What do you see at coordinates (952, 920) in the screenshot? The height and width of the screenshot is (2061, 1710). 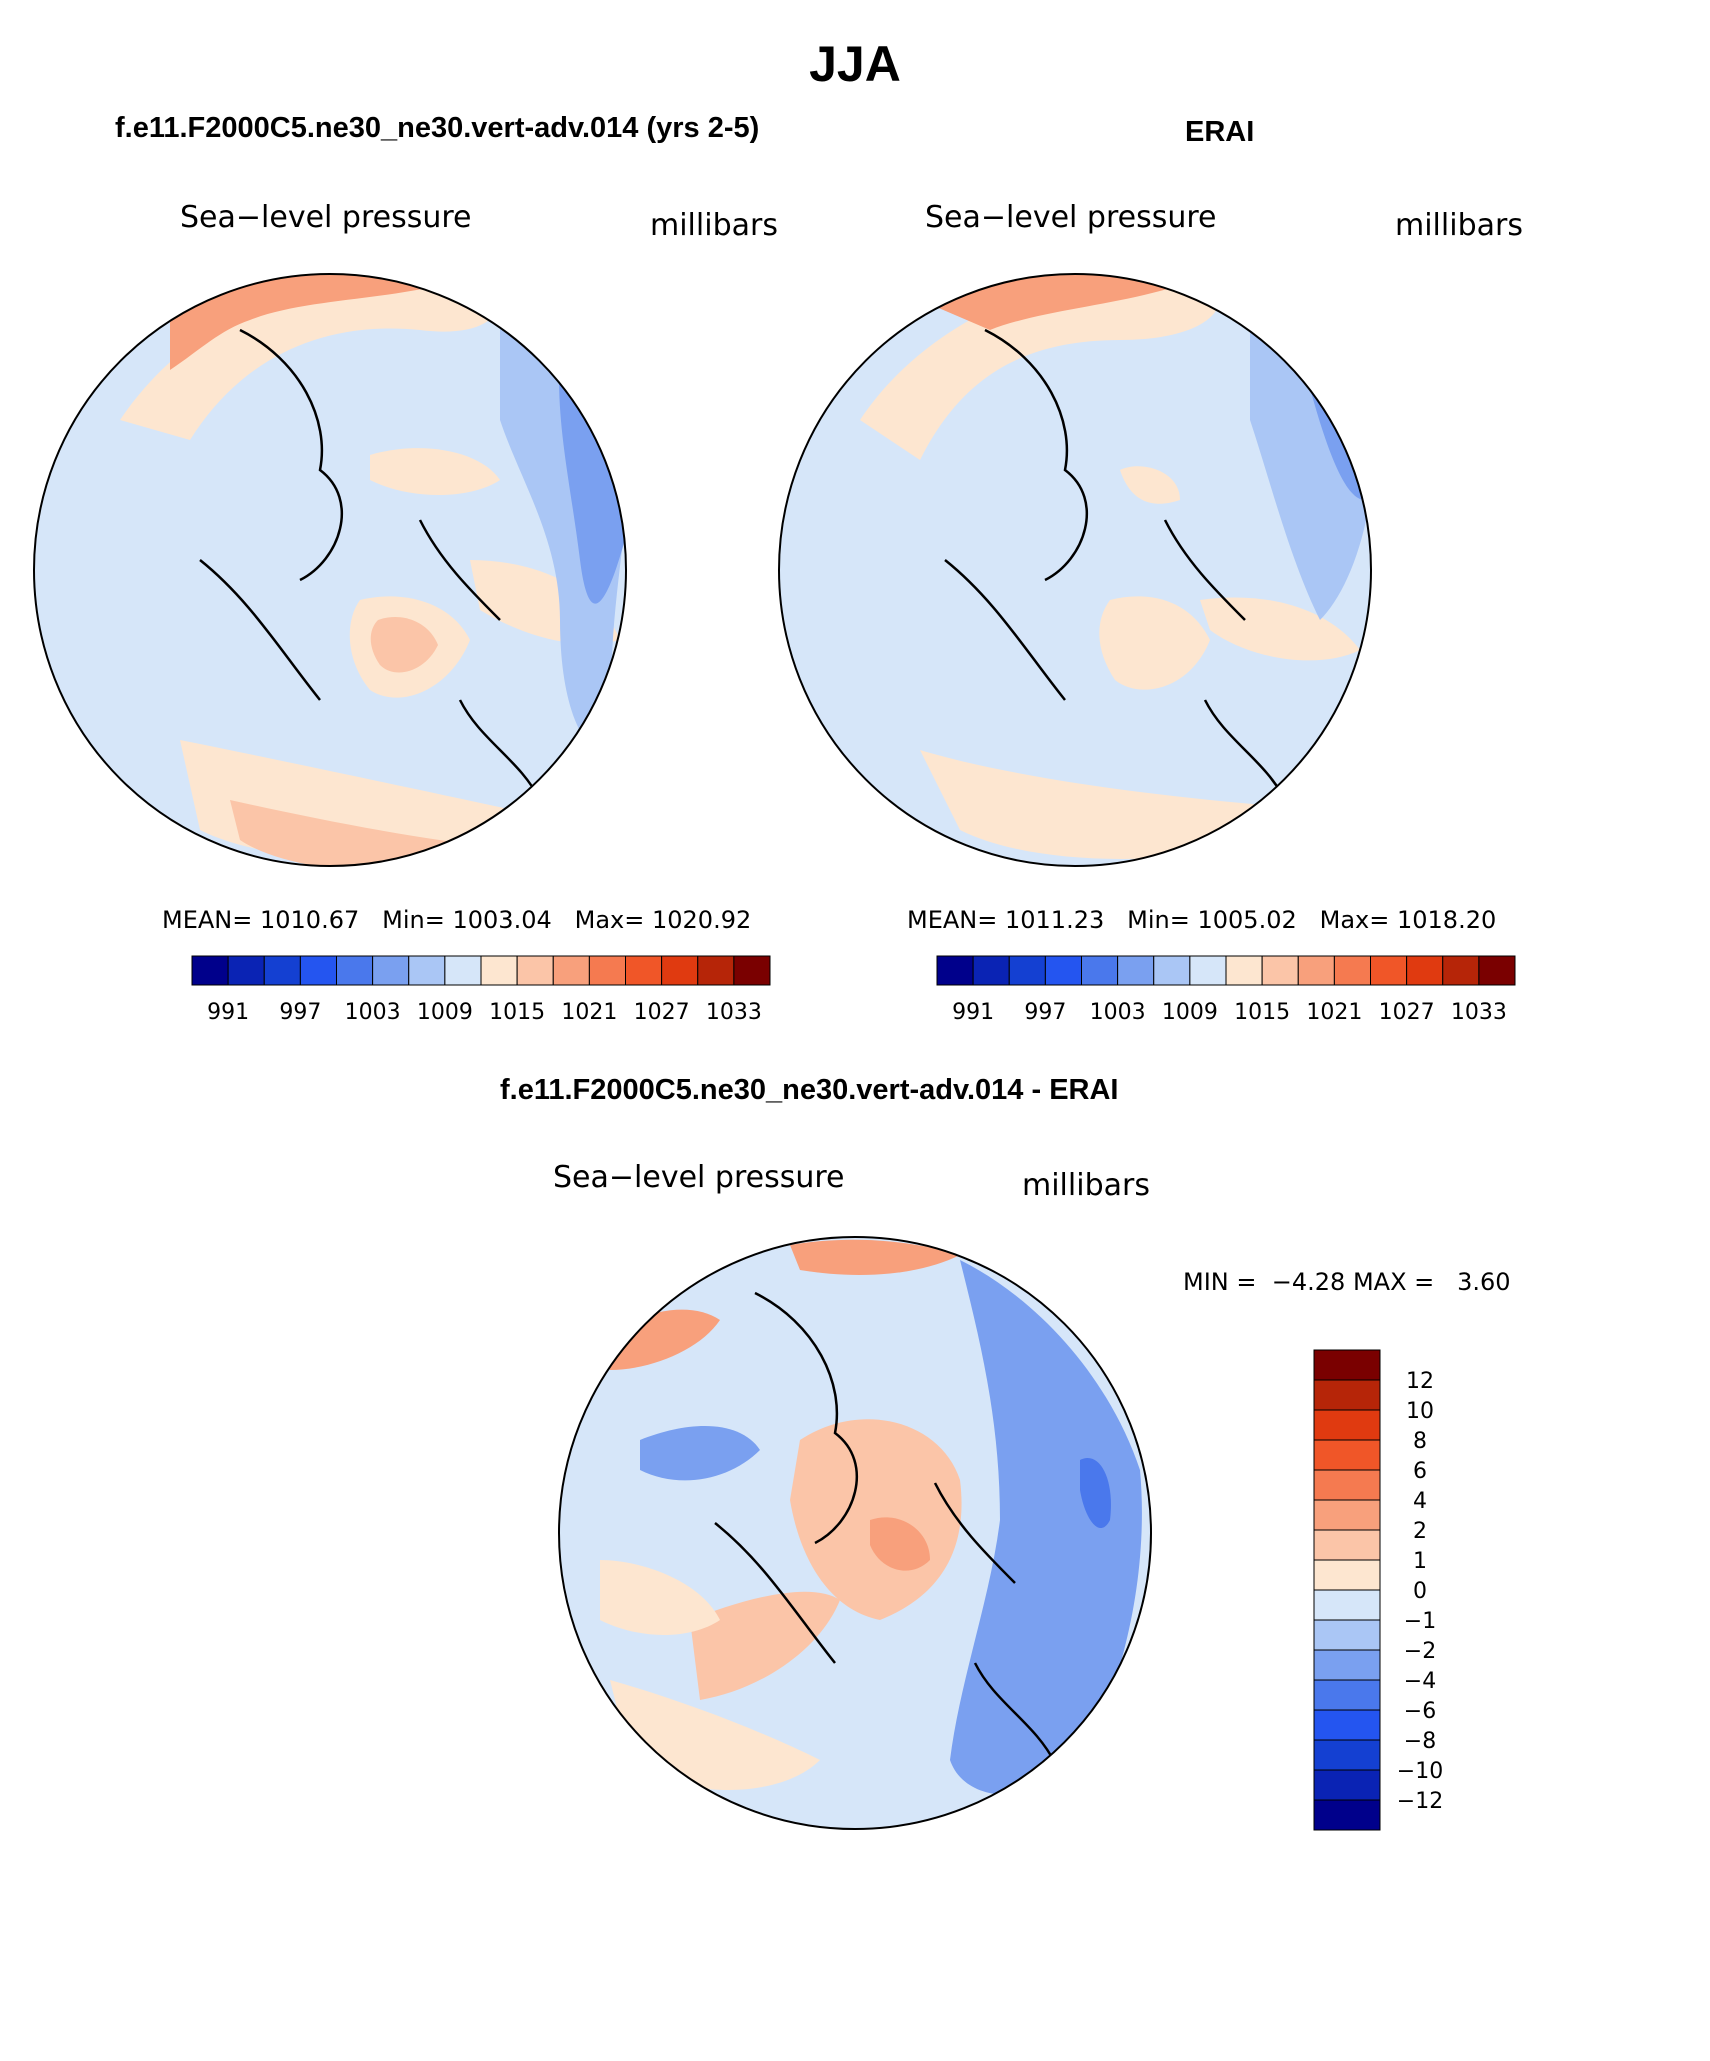 I see `obs-mean-label: MEAN=` at bounding box center [952, 920].